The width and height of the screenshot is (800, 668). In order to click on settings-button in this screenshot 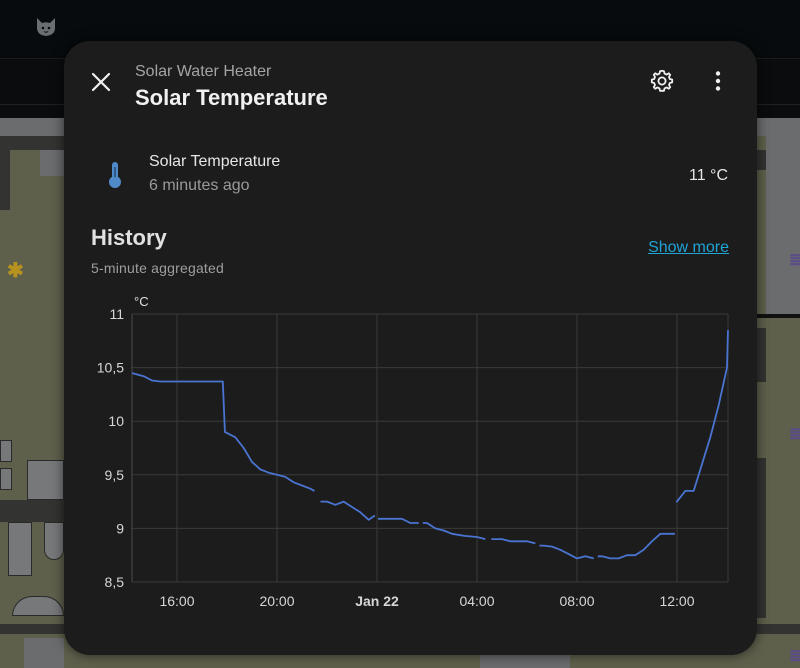, I will do `click(662, 81)`.